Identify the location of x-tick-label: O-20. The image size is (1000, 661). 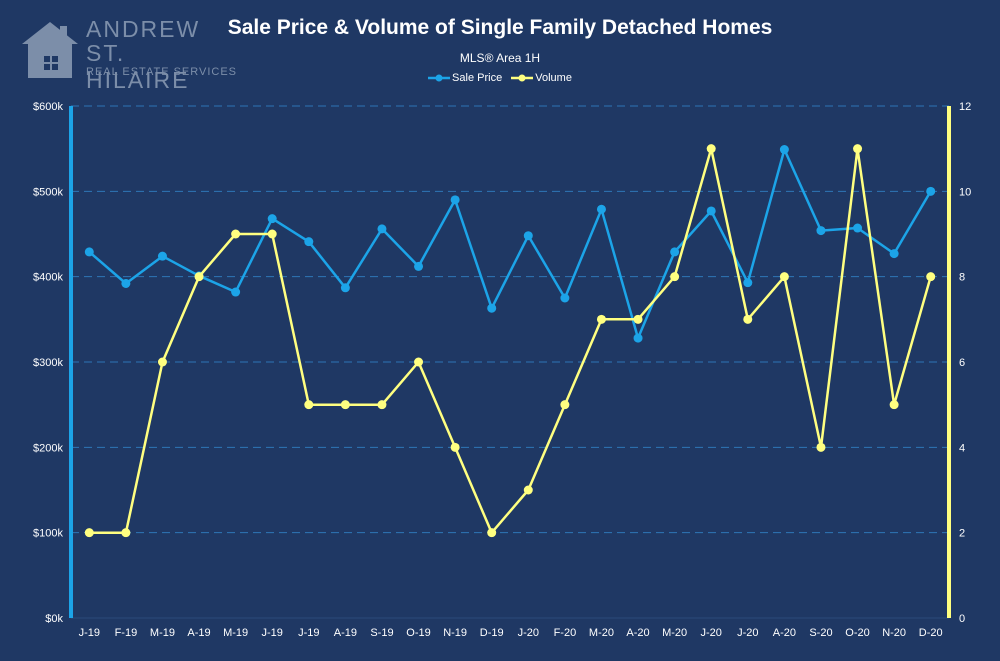
(857, 633).